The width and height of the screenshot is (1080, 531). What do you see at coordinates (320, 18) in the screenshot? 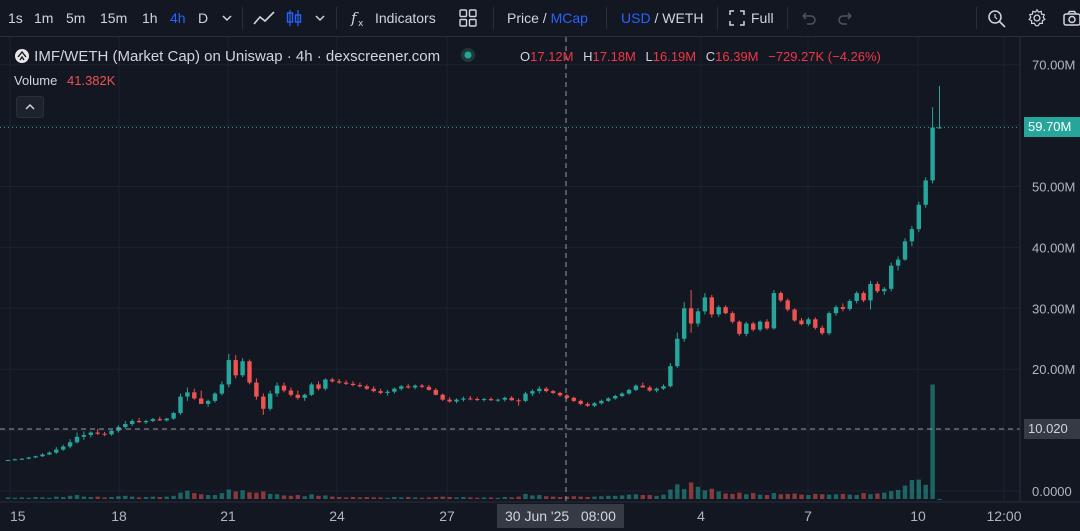
I see `chart-type-chevron-icon` at bounding box center [320, 18].